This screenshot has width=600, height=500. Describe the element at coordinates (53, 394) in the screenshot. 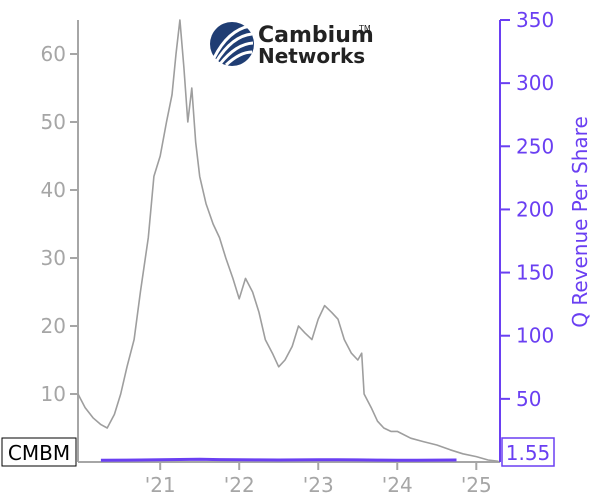

I see `left-tick-label: 10` at that location.